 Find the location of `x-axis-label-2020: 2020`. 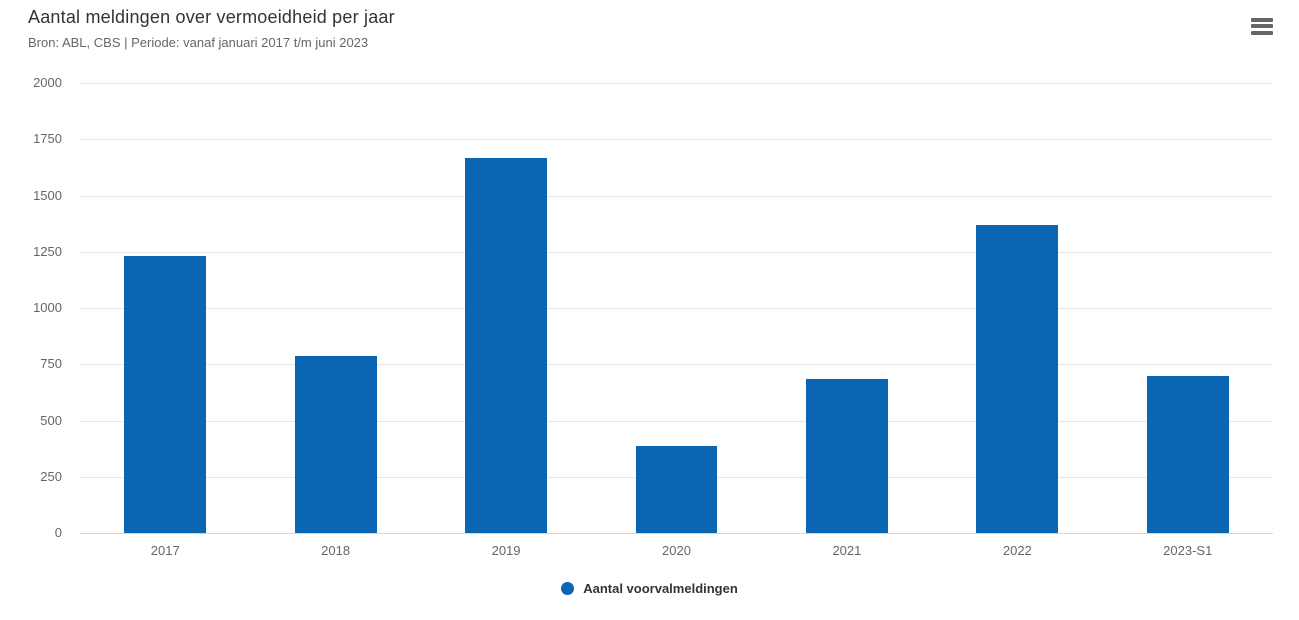

x-axis-label-2020: 2020 is located at coordinates (676, 550).